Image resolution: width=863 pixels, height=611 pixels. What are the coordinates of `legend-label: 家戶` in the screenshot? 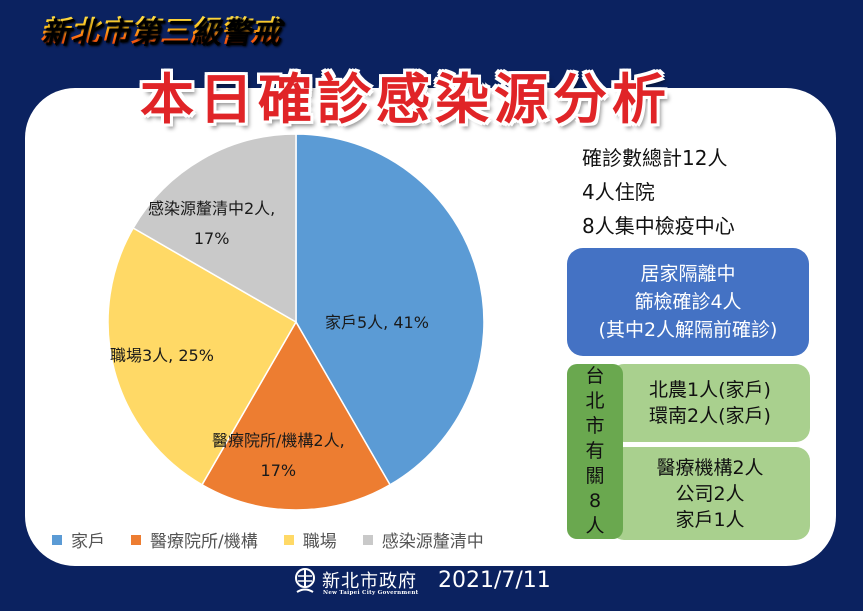 It's located at (88, 542).